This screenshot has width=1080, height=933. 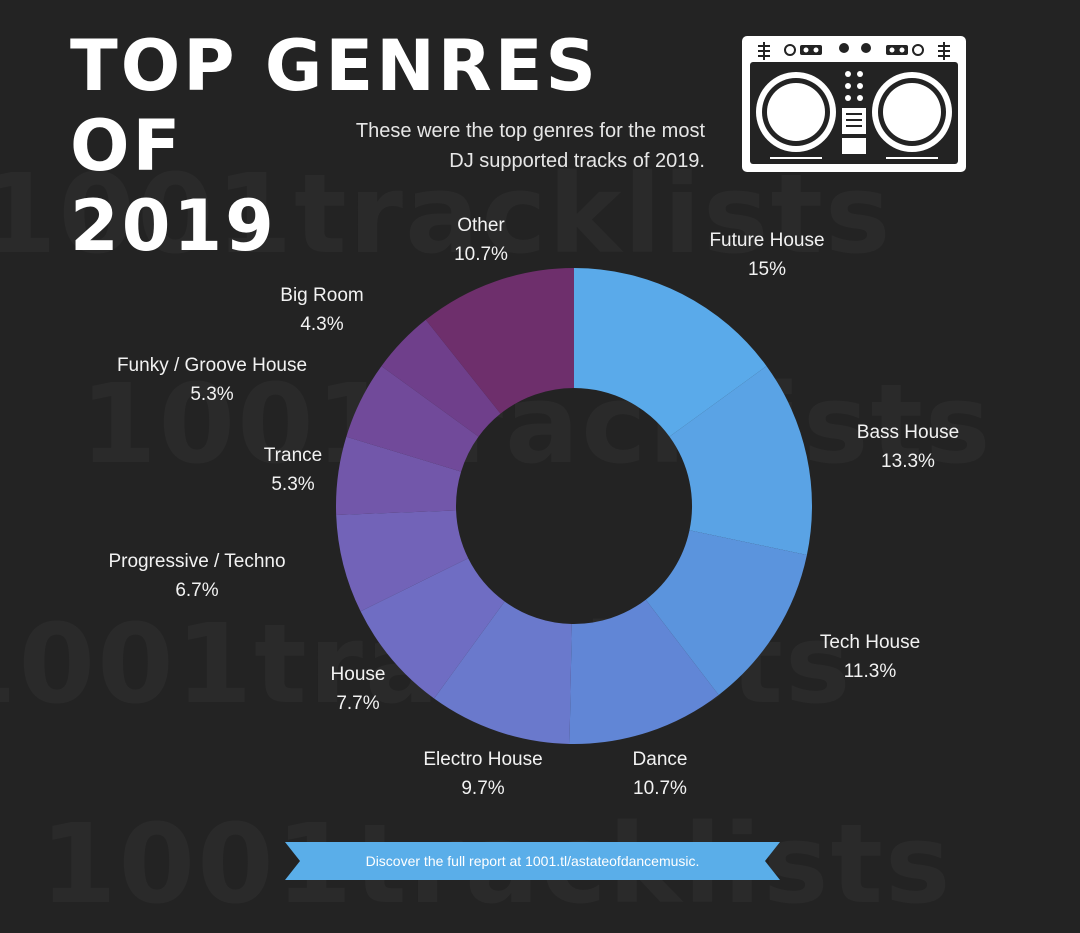 I want to click on title-line-1: TOP GENRES OF, so click(x=334, y=106).